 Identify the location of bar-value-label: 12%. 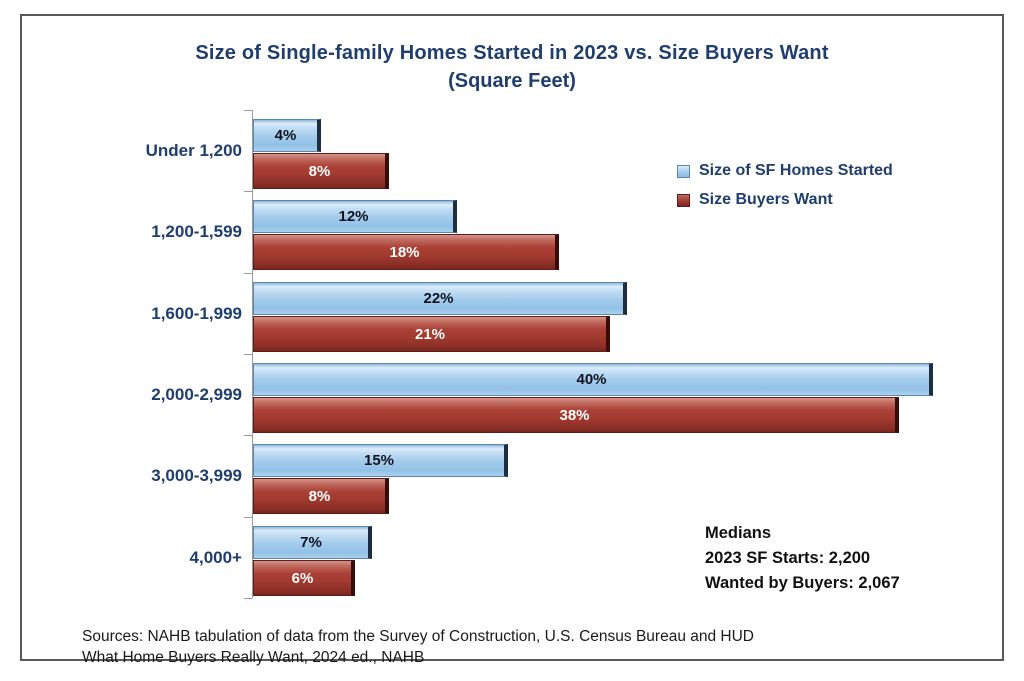
(353, 216).